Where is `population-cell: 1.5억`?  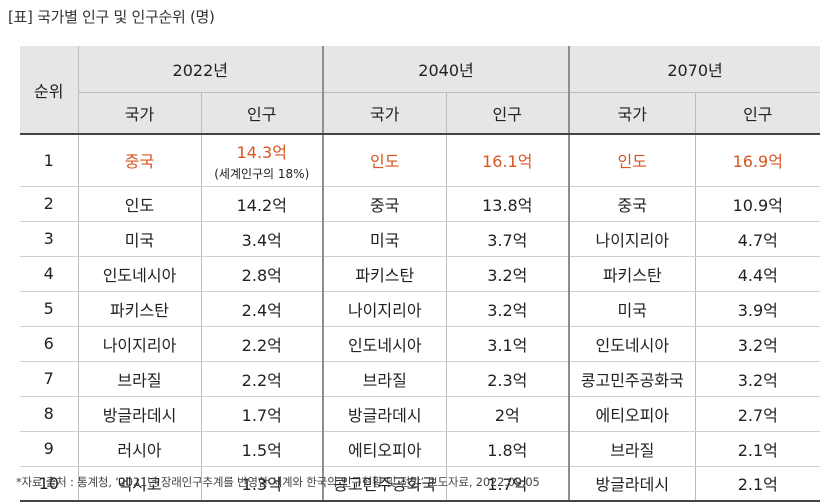 population-cell: 1.5억 is located at coordinates (263, 449).